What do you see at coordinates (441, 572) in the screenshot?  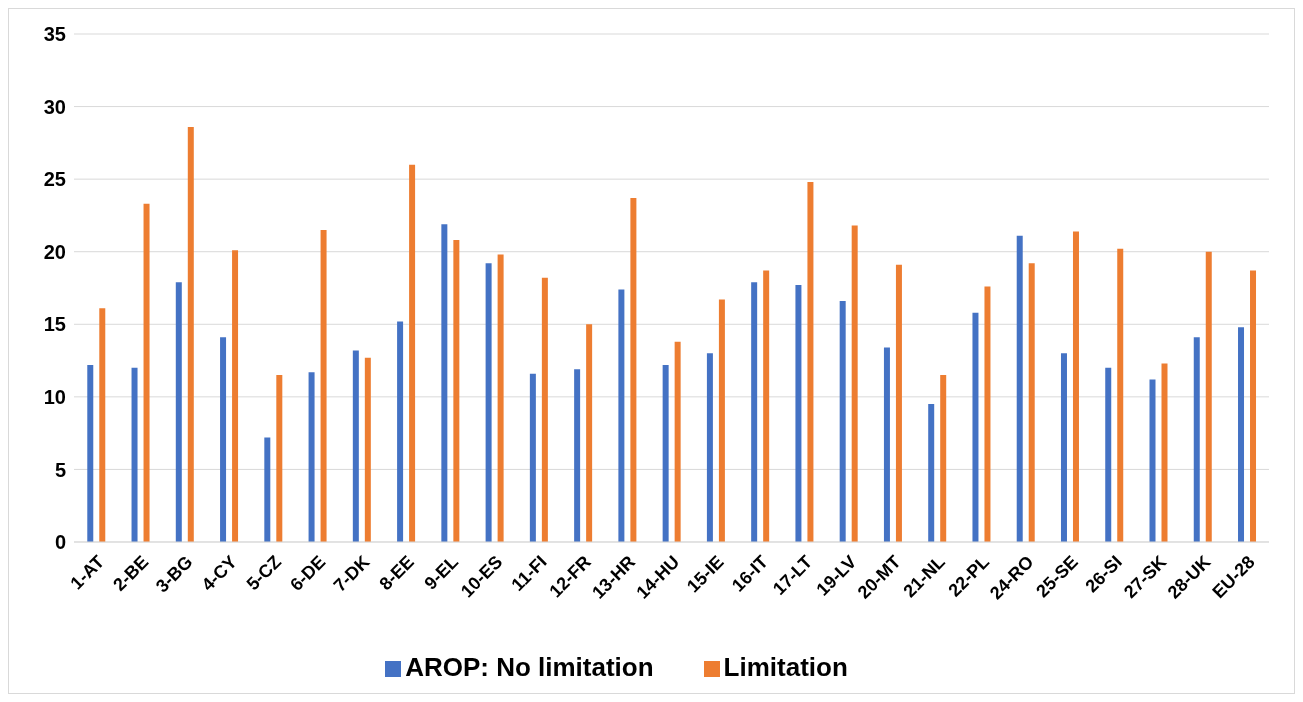 I see `x-tick-label: 9-EL` at bounding box center [441, 572].